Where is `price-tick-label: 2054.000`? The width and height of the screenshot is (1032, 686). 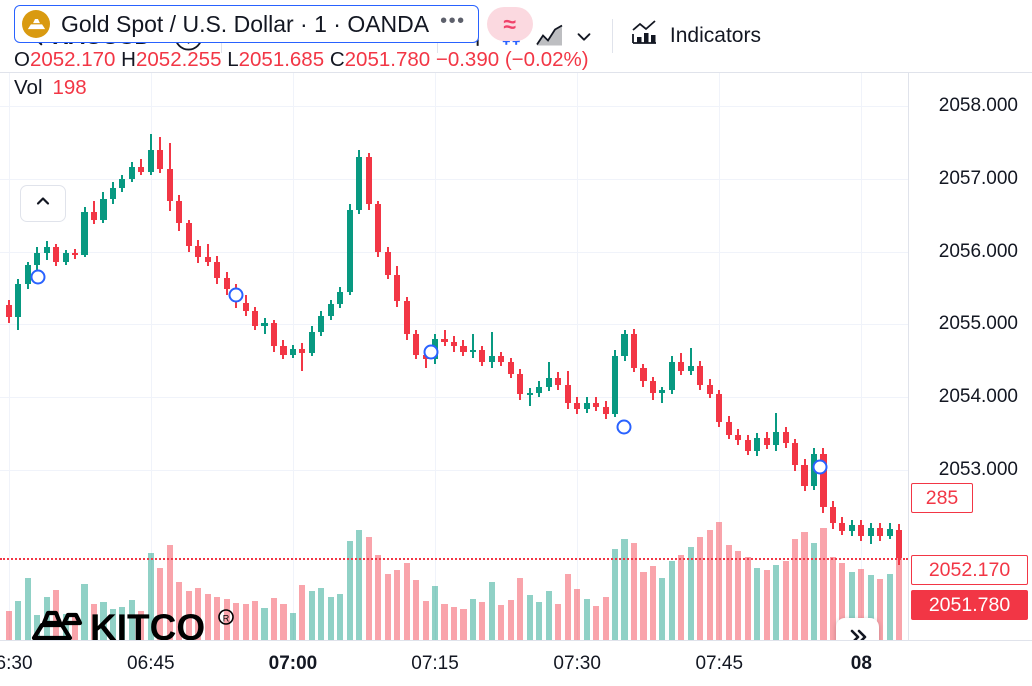
price-tick-label: 2054.000 is located at coordinates (978, 396).